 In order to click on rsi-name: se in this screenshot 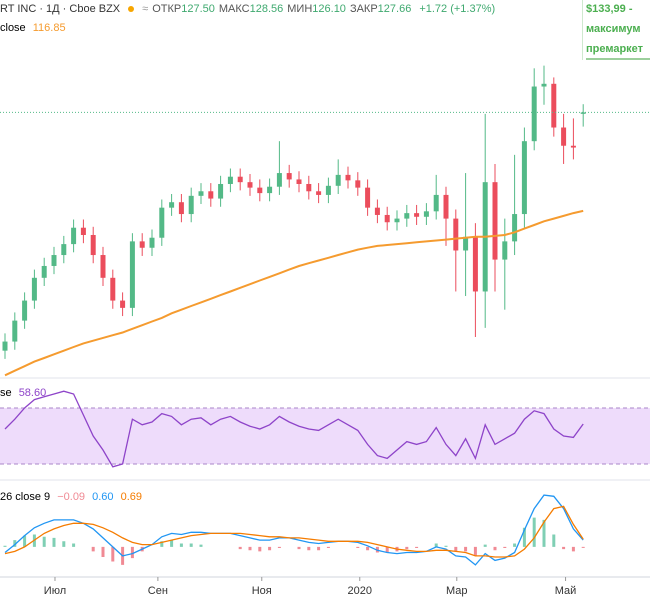, I will do `click(6, 393)`.